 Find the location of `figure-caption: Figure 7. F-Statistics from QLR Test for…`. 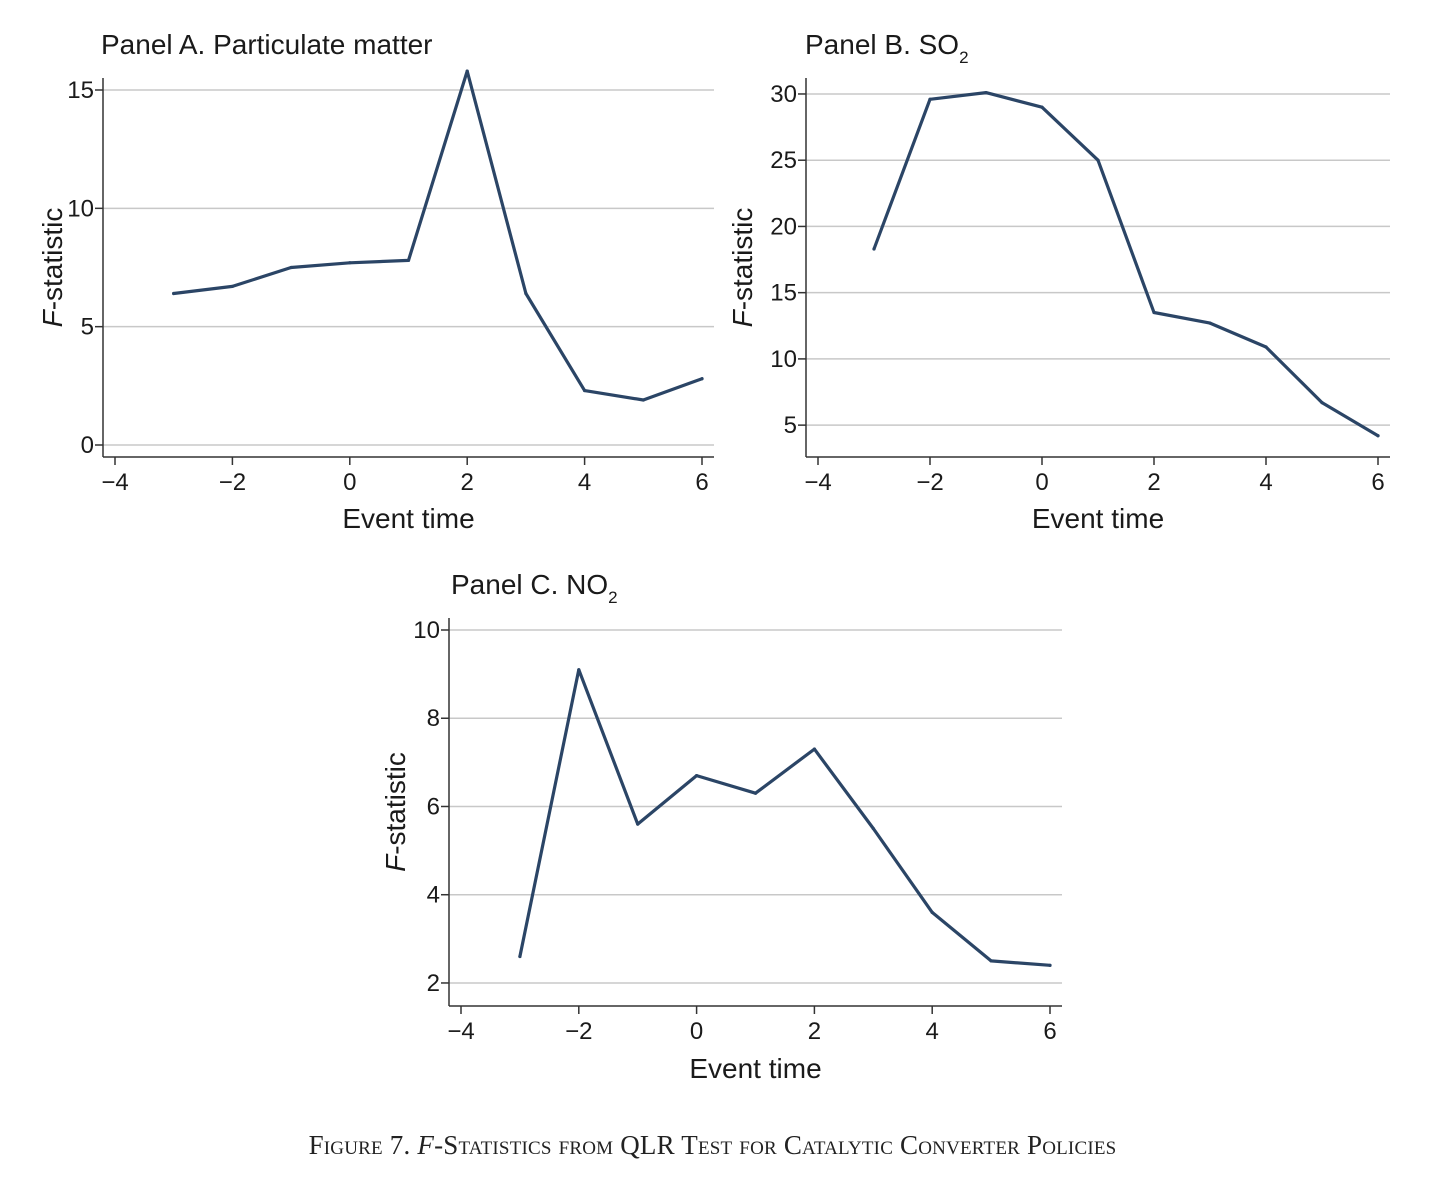

figure-caption: Figure 7. F-Statistics from QLR Test for… is located at coordinates (712, 1145).